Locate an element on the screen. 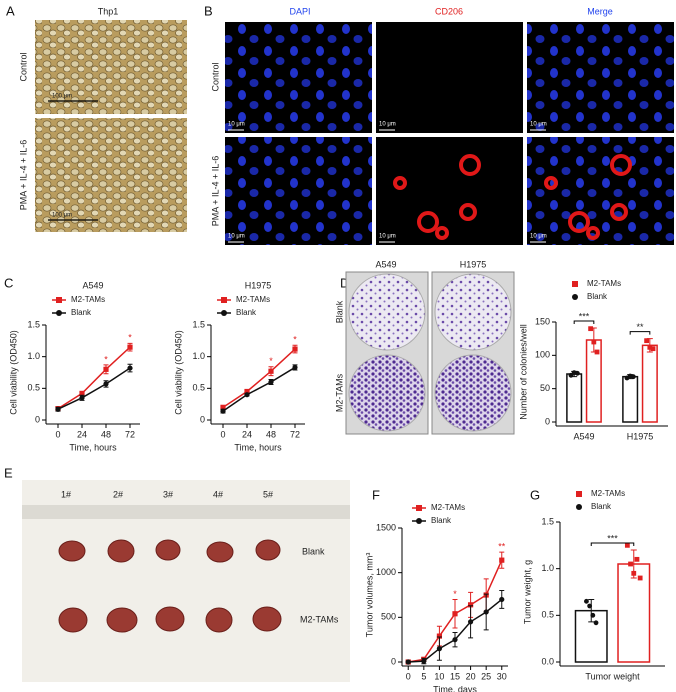 This screenshot has height=692, width=676. y-tick-label: 0.0 is located at coordinates (547, 661).